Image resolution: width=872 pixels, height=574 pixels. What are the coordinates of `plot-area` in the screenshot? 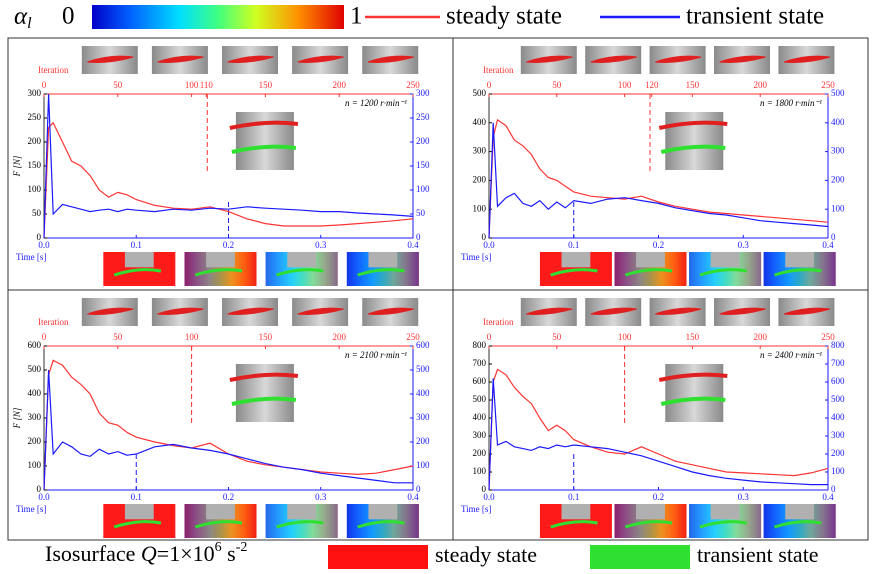 It's located at (228, 166).